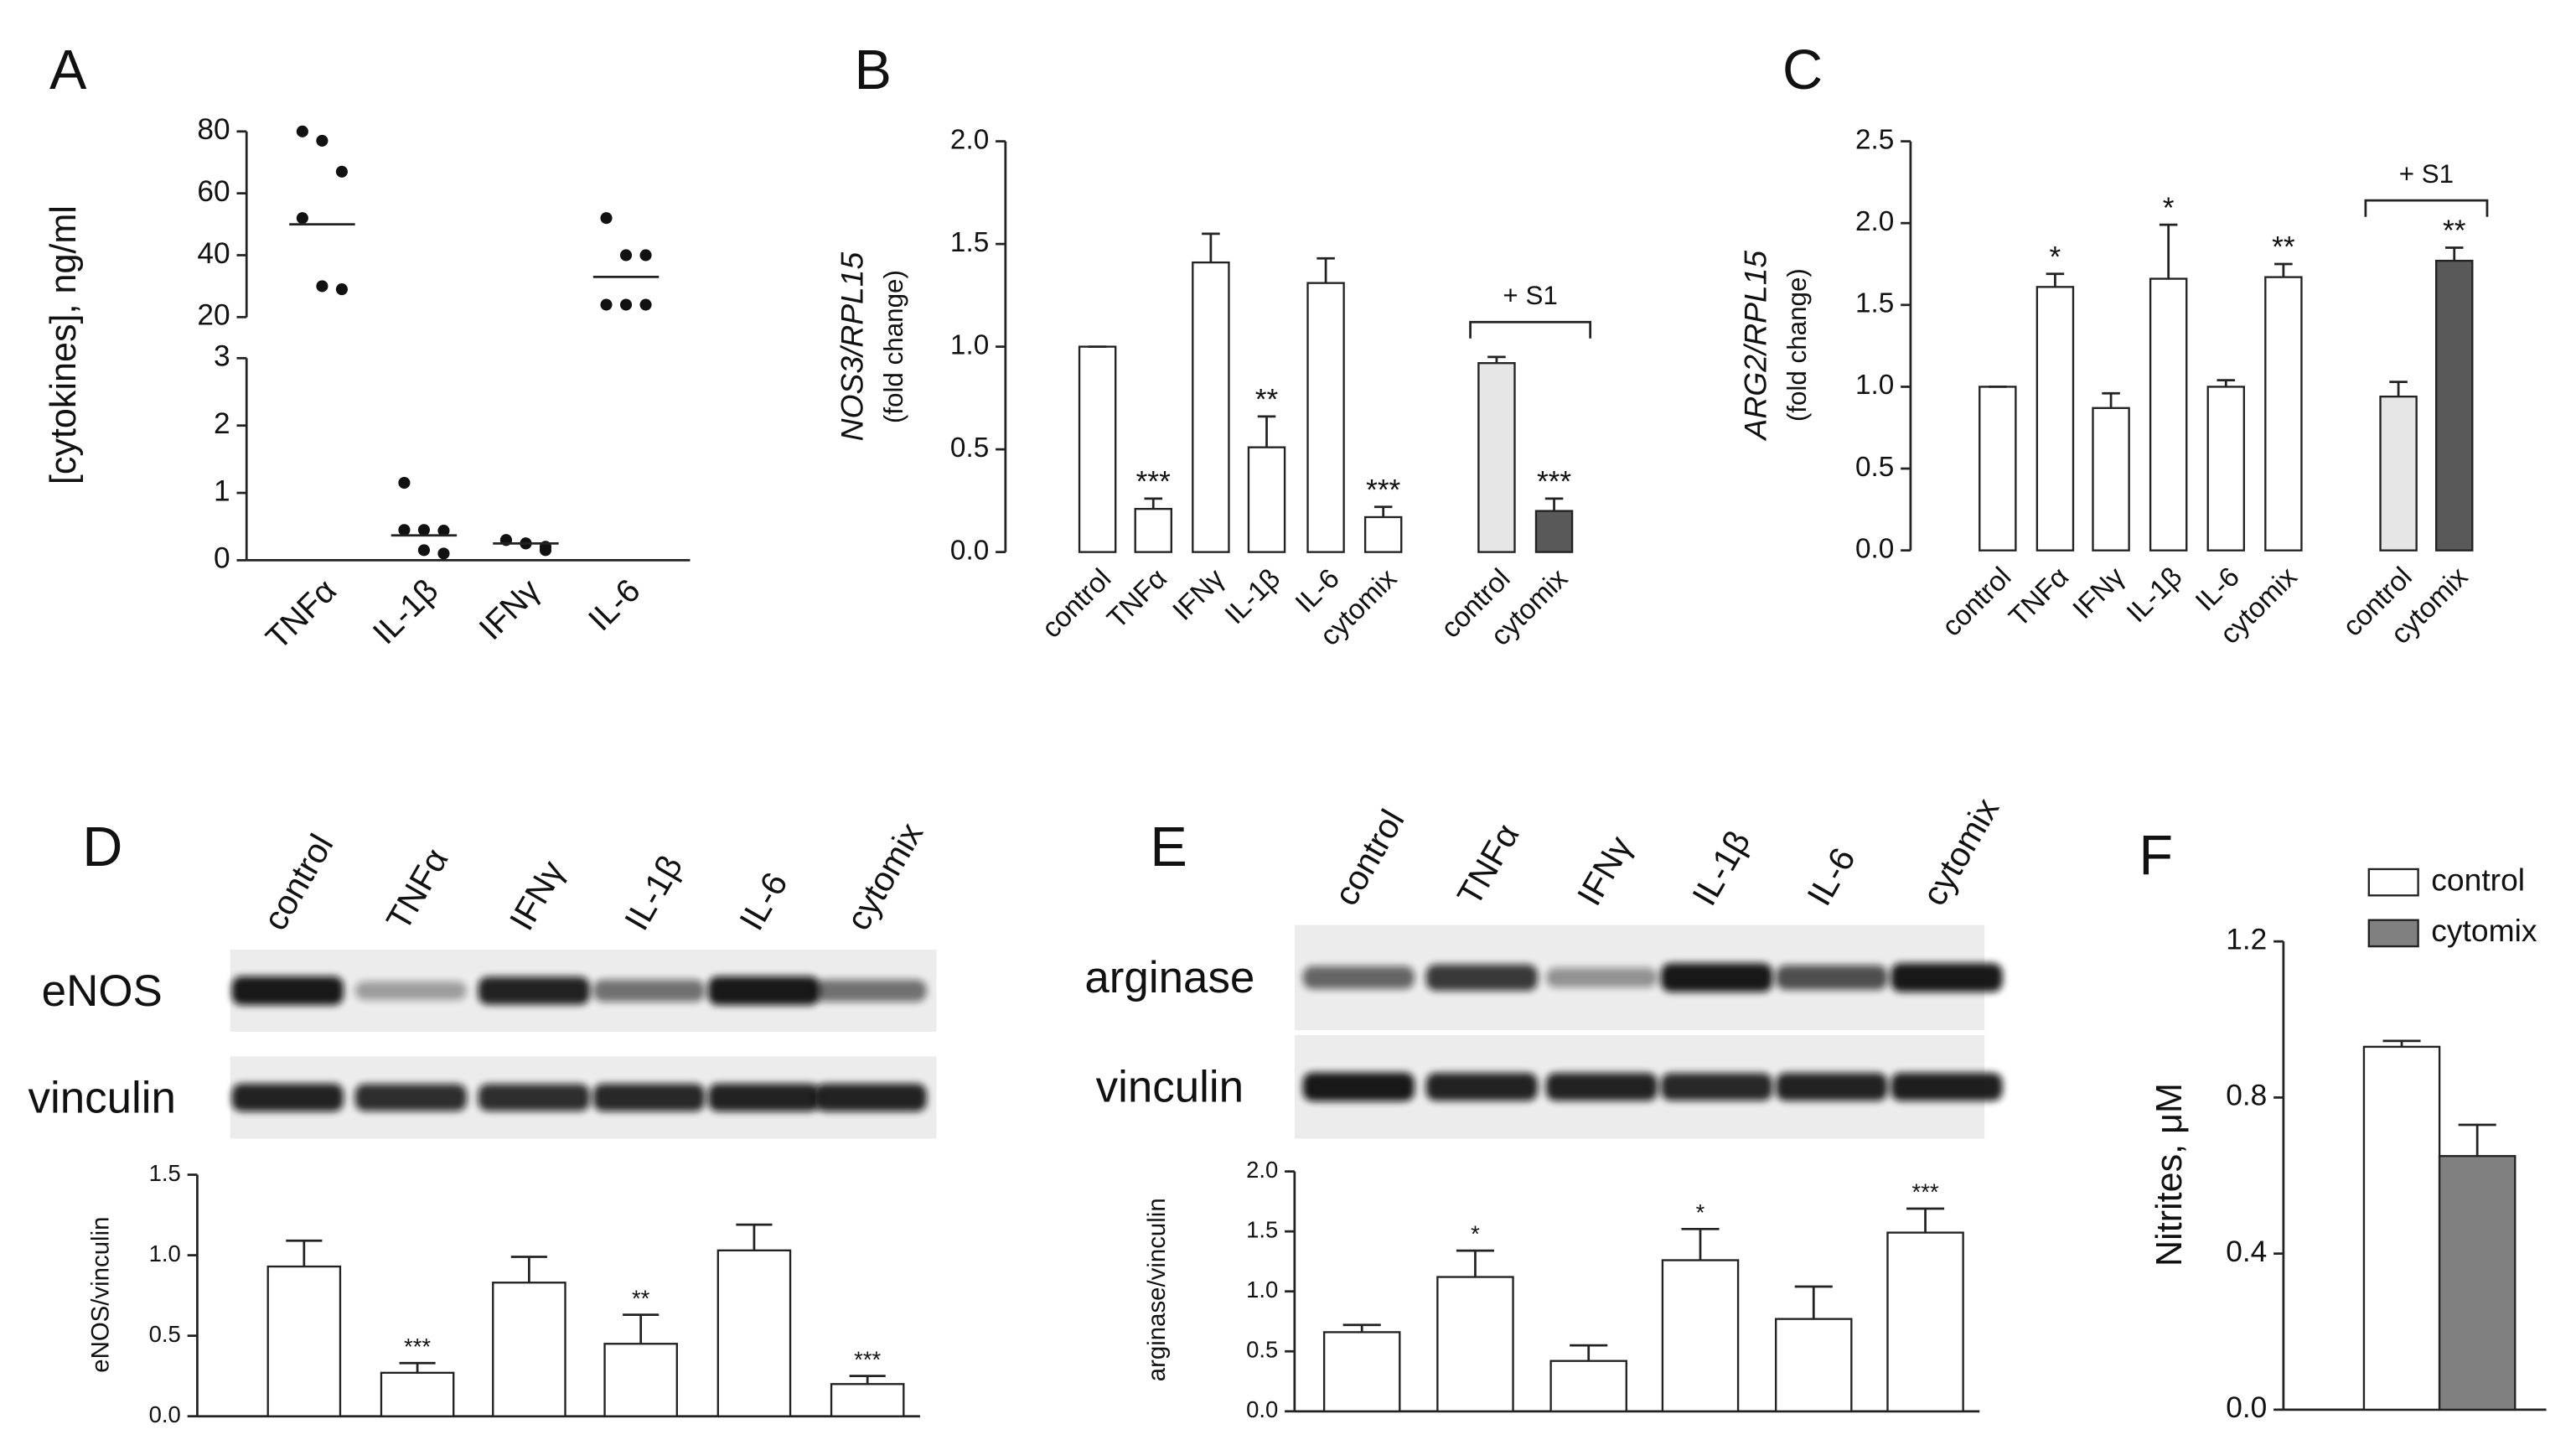 The height and width of the screenshot is (1445, 2576). What do you see at coordinates (298, 881) in the screenshot?
I see `lane-label: control` at bounding box center [298, 881].